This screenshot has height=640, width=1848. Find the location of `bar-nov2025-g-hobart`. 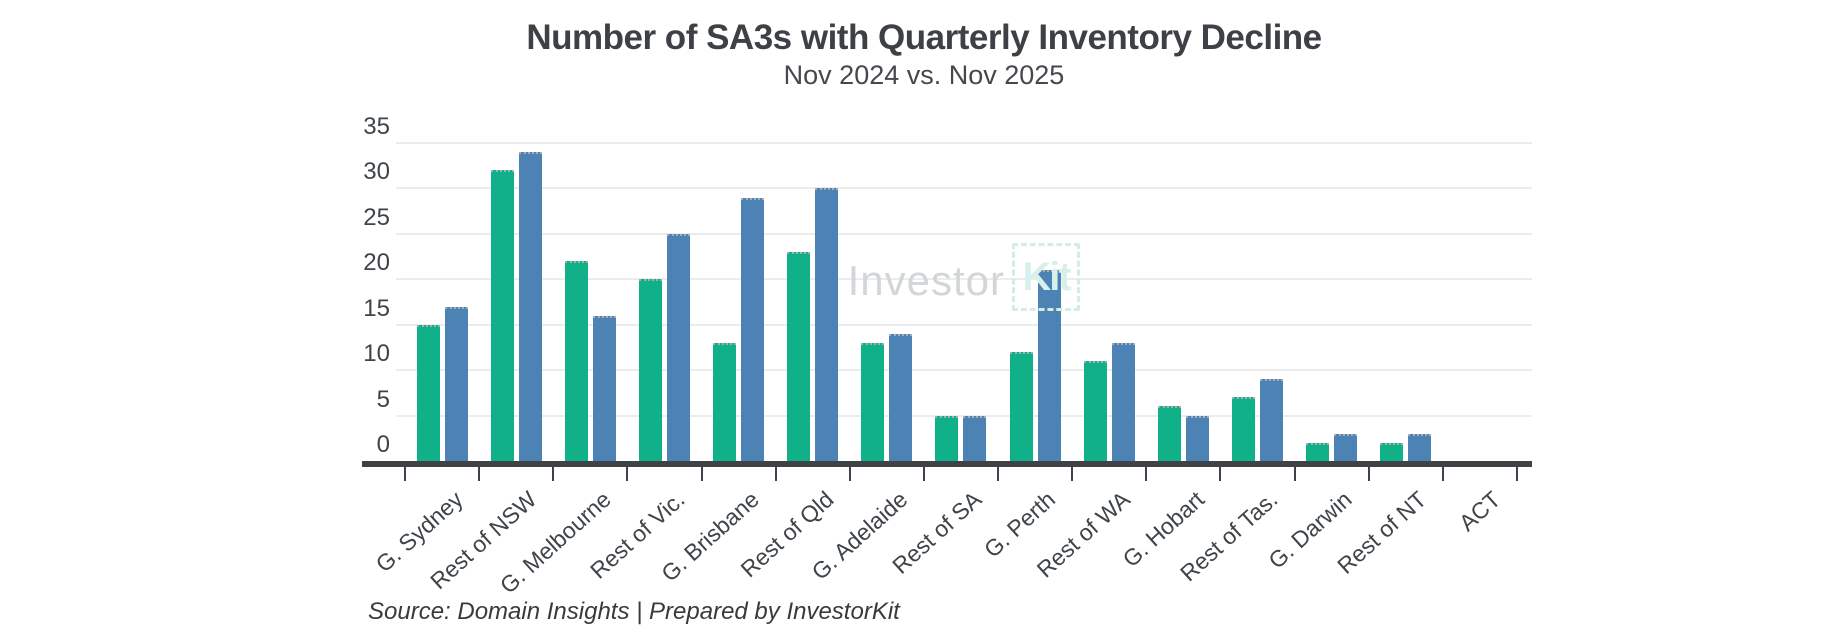

bar-nov2025-g-hobart is located at coordinates (1197, 439).